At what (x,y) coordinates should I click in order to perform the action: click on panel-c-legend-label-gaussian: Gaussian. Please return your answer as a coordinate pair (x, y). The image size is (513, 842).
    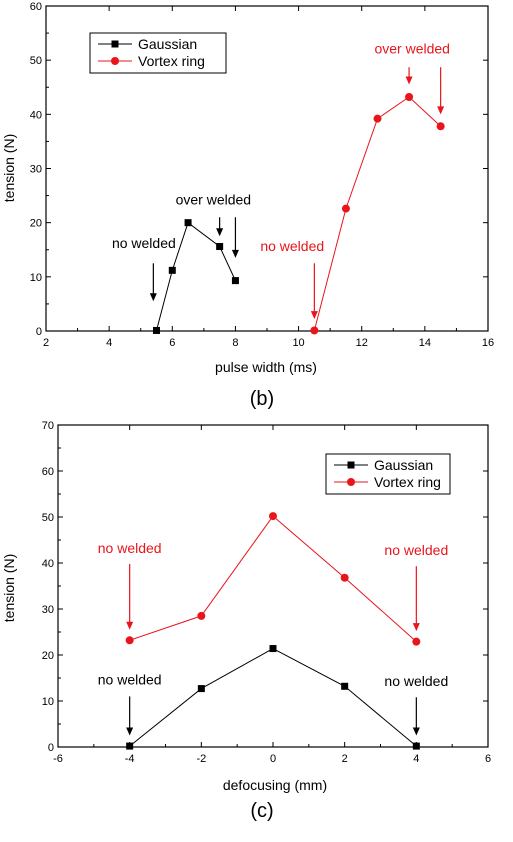
    Looking at the image, I should click on (403, 465).